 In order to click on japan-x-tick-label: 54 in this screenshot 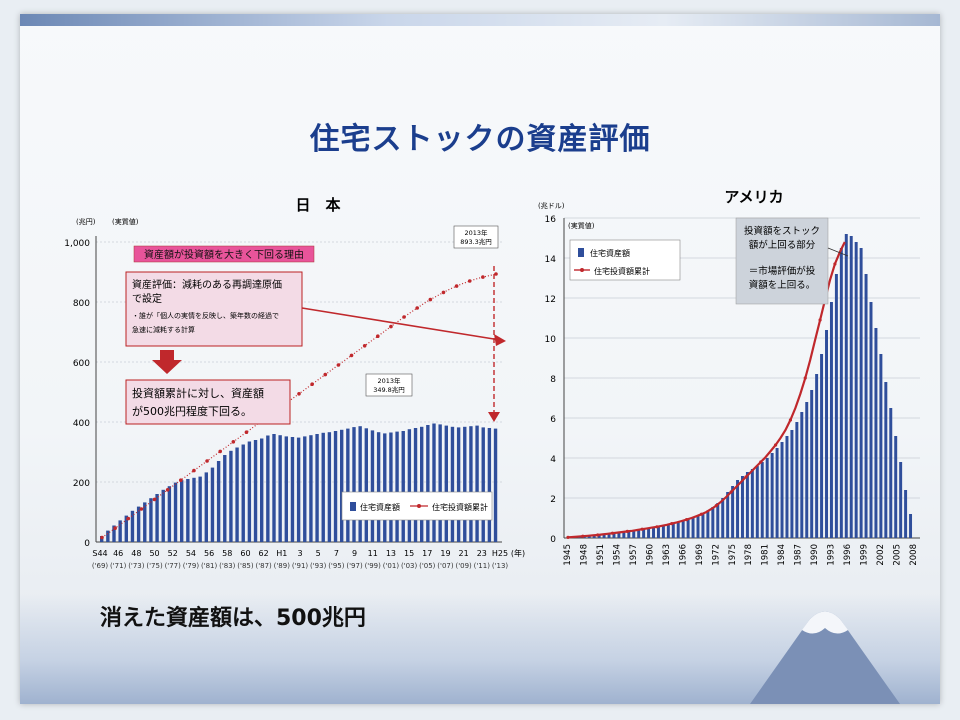, I will do `click(191, 553)`.